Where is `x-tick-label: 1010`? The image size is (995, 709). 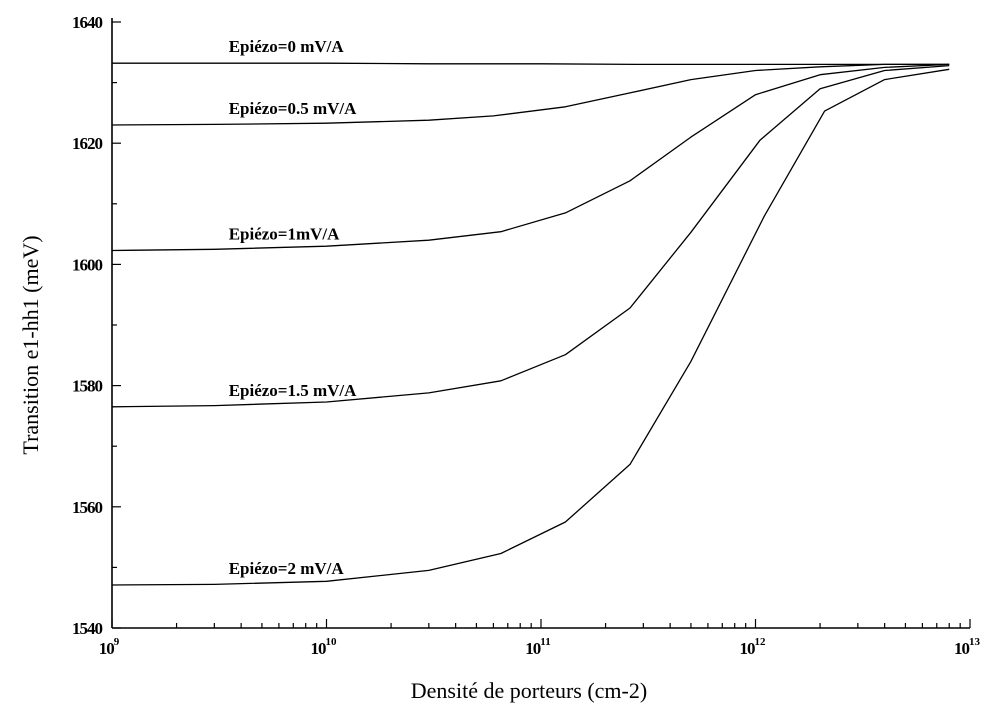 x-tick-label: 1010 is located at coordinates (324, 647).